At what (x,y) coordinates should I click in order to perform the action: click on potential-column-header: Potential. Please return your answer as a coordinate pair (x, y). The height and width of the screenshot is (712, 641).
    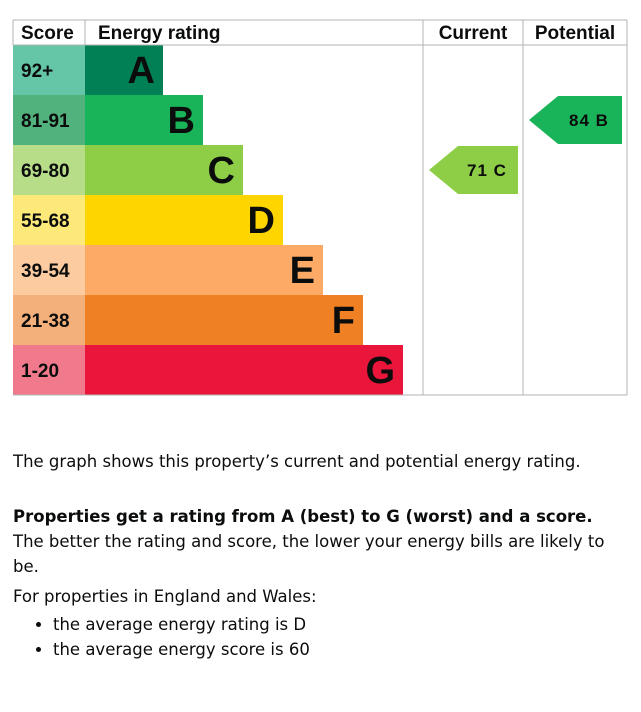
    Looking at the image, I should click on (575, 33).